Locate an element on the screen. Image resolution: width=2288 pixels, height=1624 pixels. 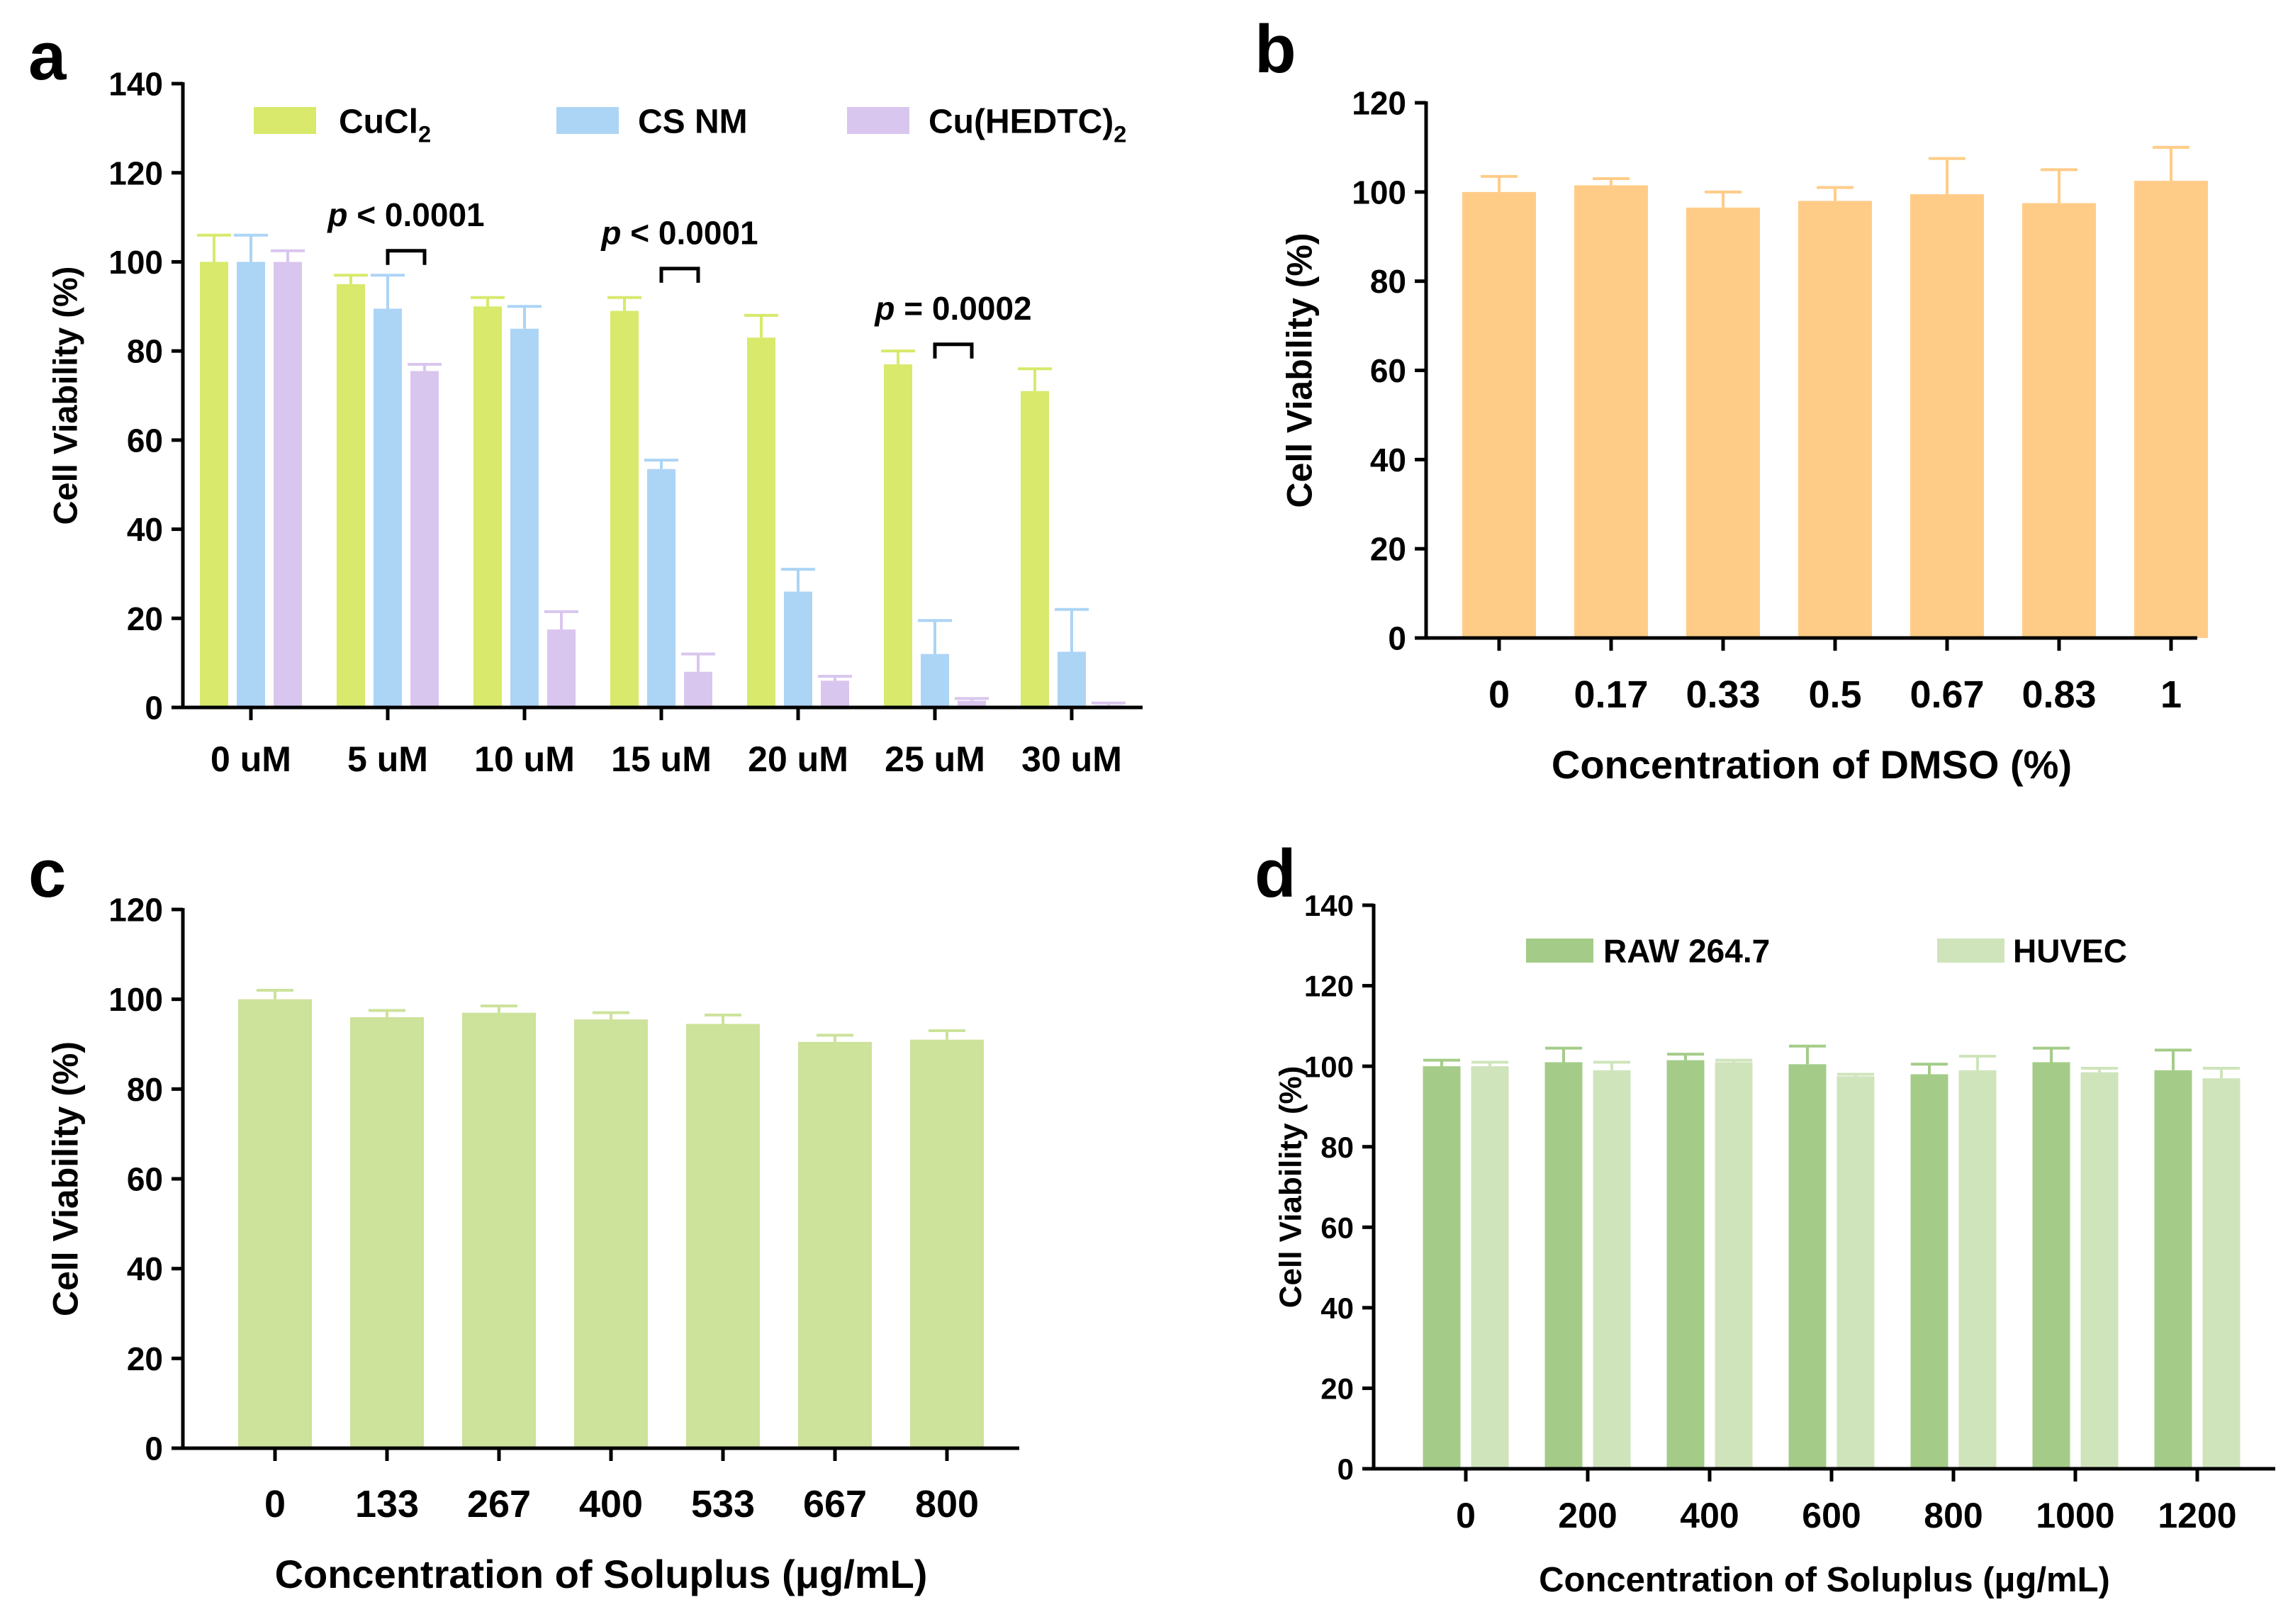
x-tick-label: 0.83 is located at coordinates (2058, 694).